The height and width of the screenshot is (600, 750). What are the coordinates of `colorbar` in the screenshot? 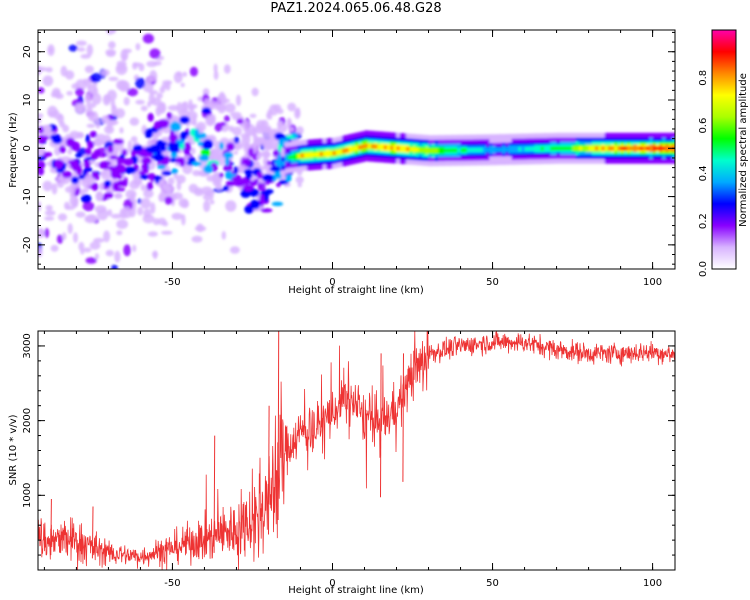 It's located at (724, 149).